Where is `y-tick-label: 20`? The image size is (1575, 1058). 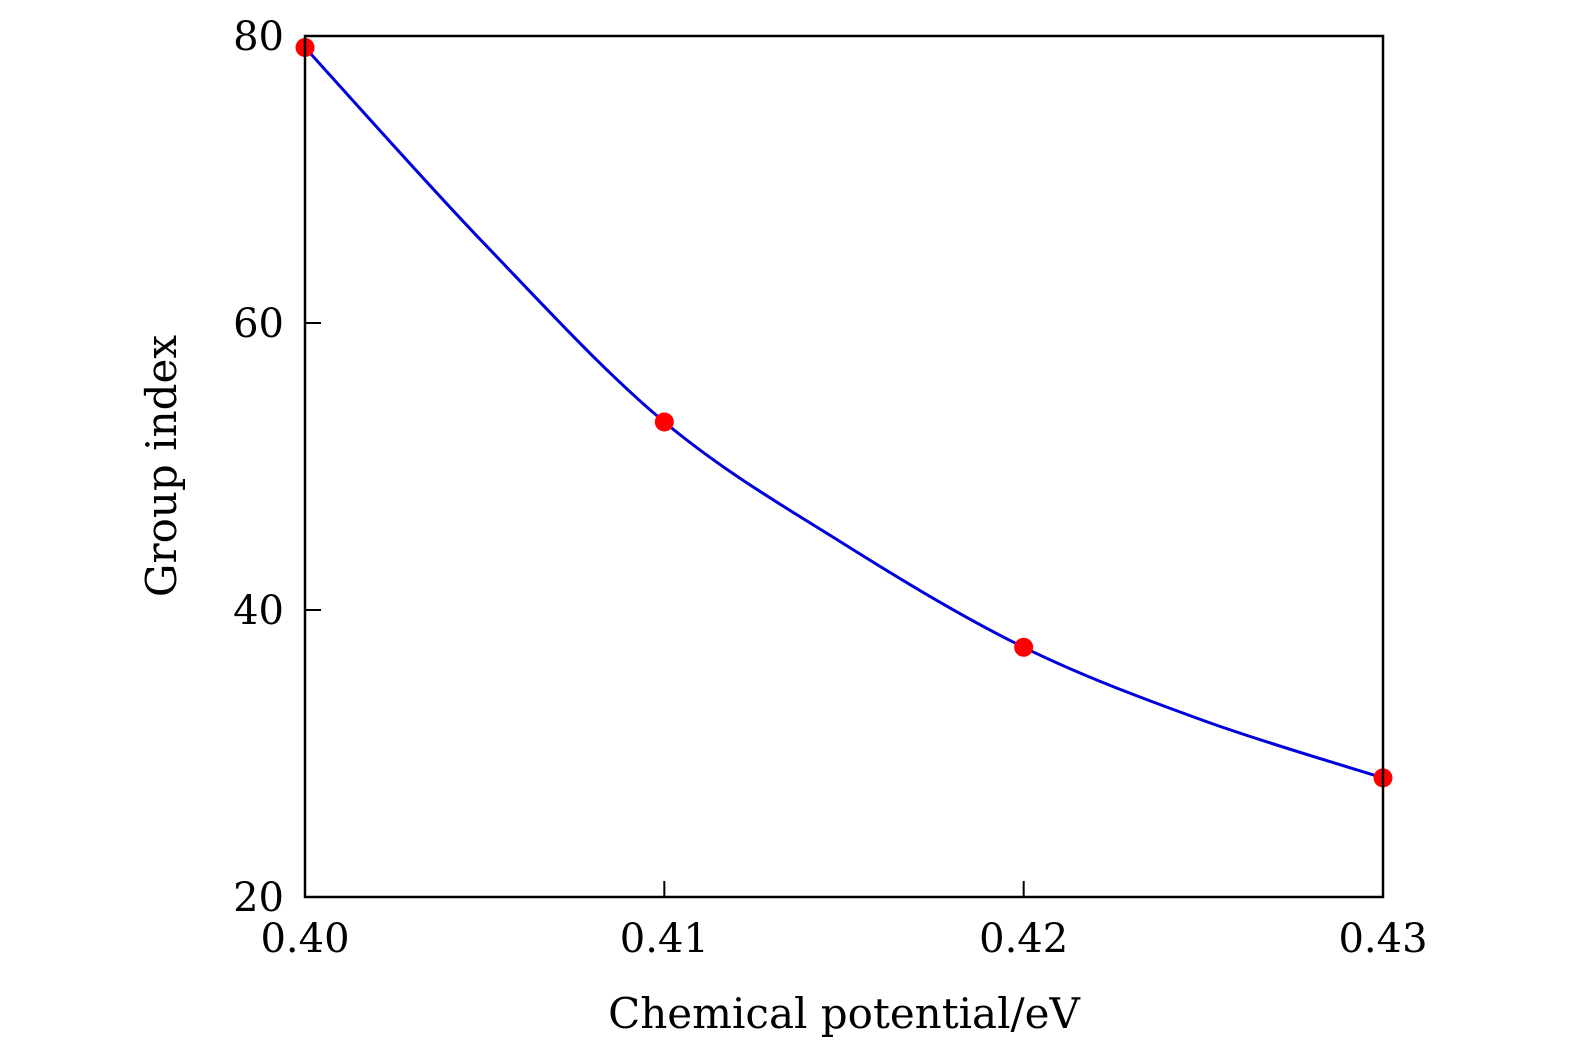
y-tick-label: 20 is located at coordinates (258, 898).